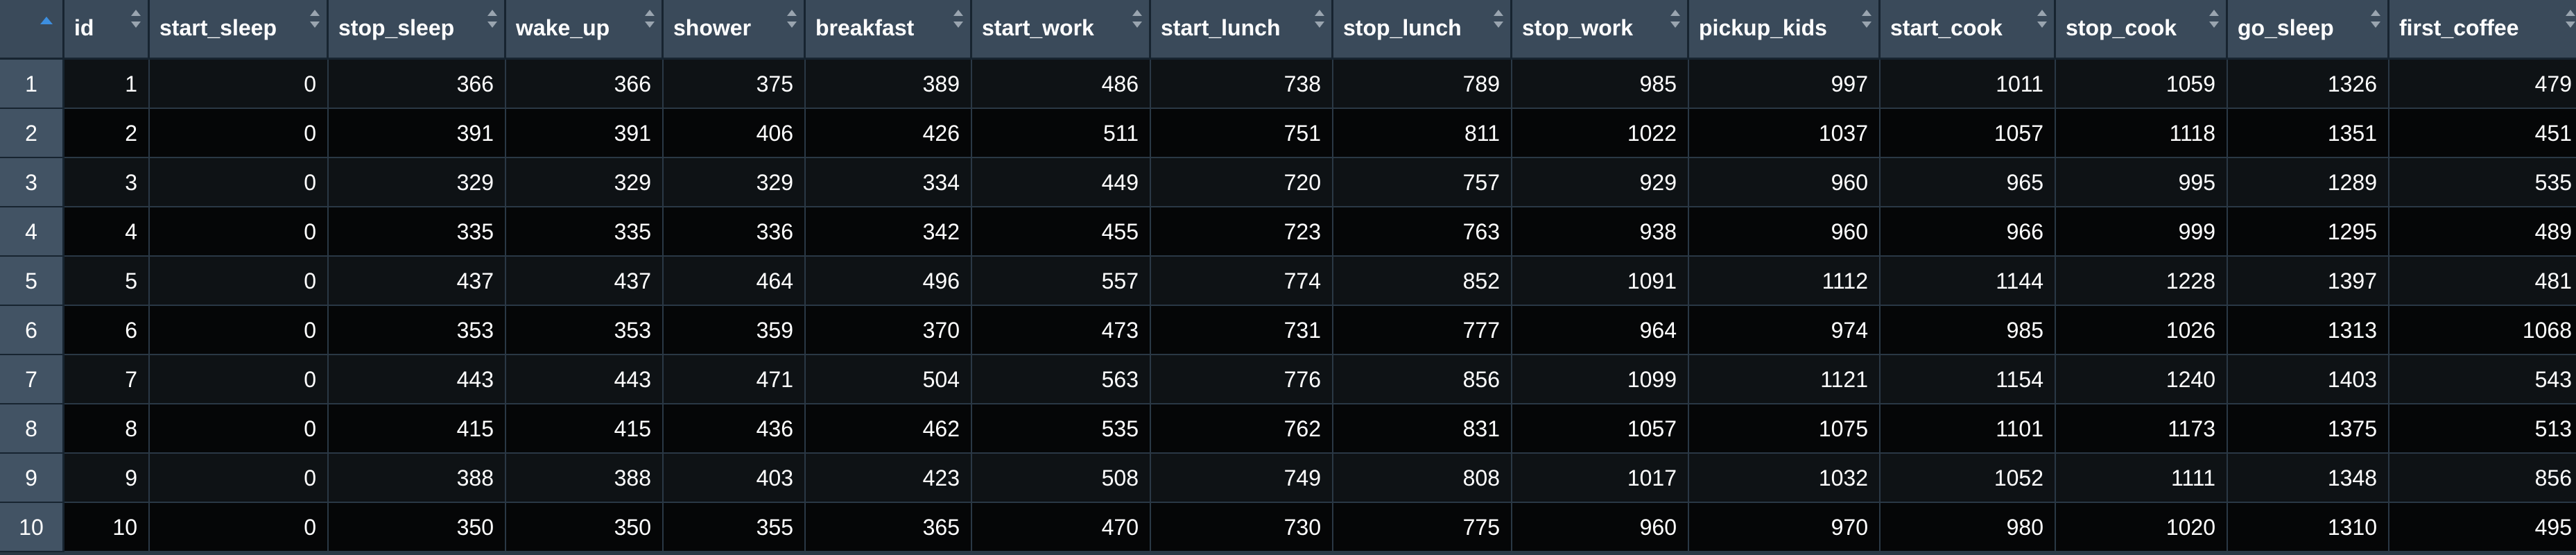  What do you see at coordinates (1422, 182) in the screenshot?
I see `table-cell: 757` at bounding box center [1422, 182].